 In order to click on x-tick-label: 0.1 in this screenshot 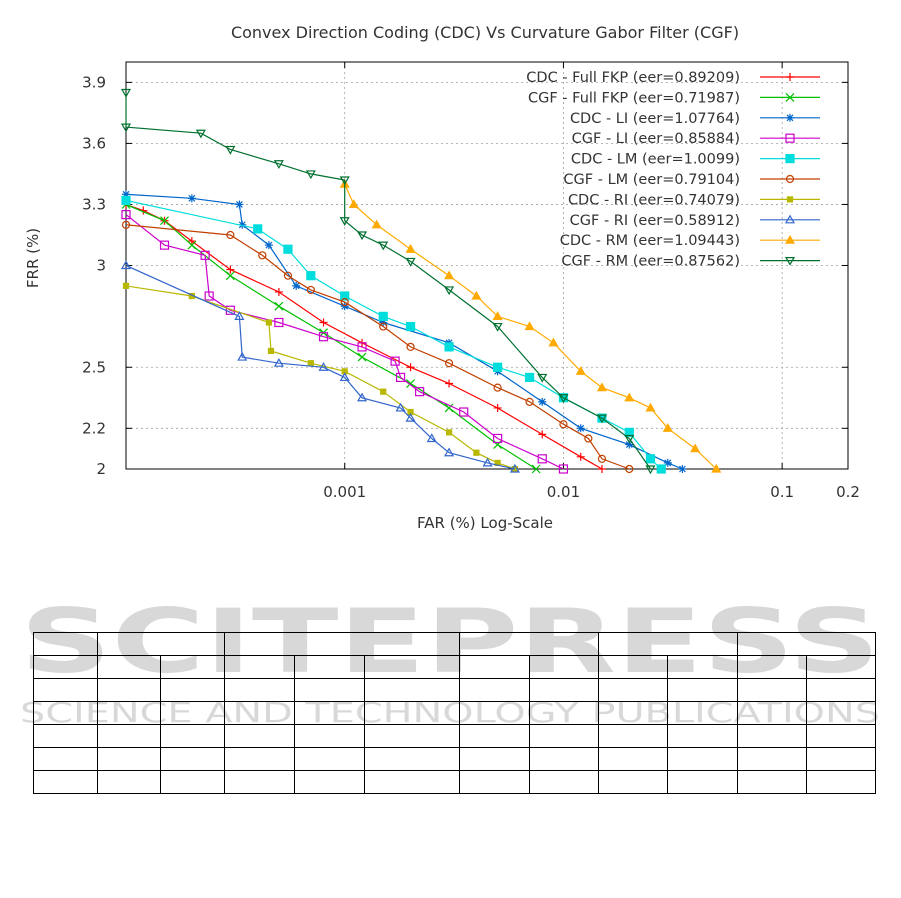, I will do `click(782, 492)`.